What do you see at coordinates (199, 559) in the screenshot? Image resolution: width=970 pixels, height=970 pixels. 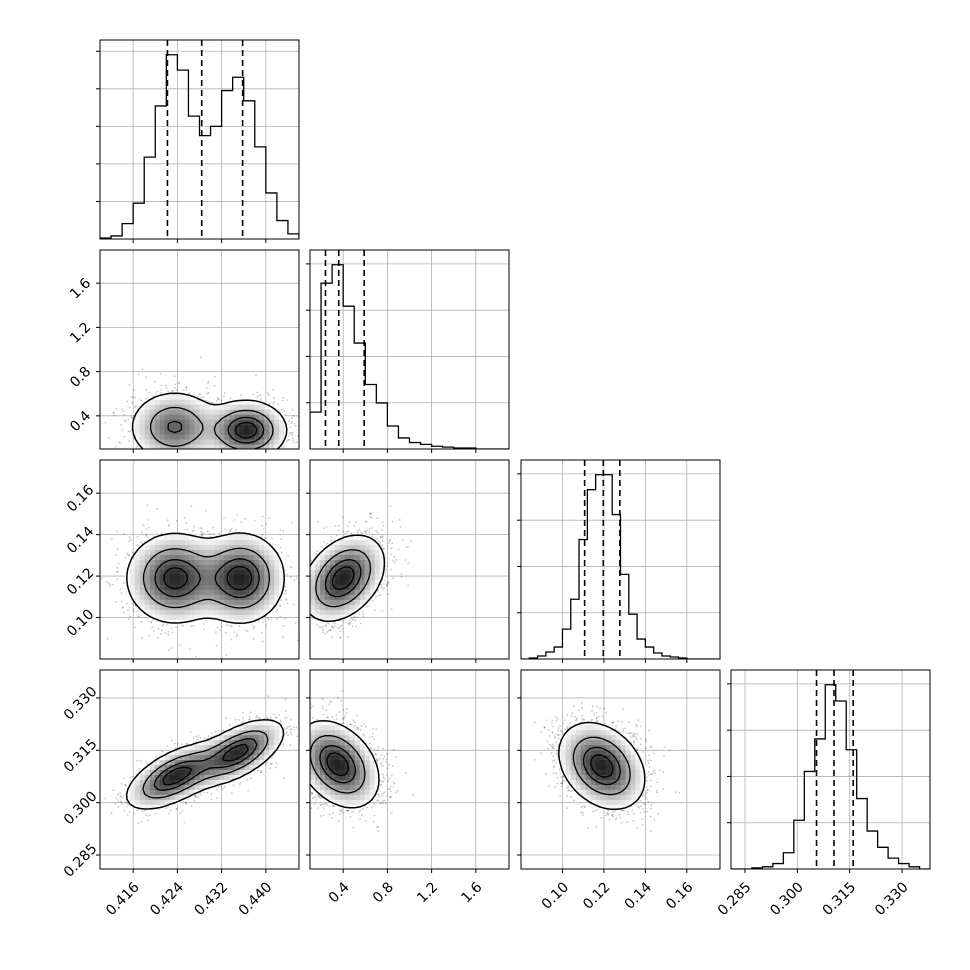 I see `panel-body` at bounding box center [199, 559].